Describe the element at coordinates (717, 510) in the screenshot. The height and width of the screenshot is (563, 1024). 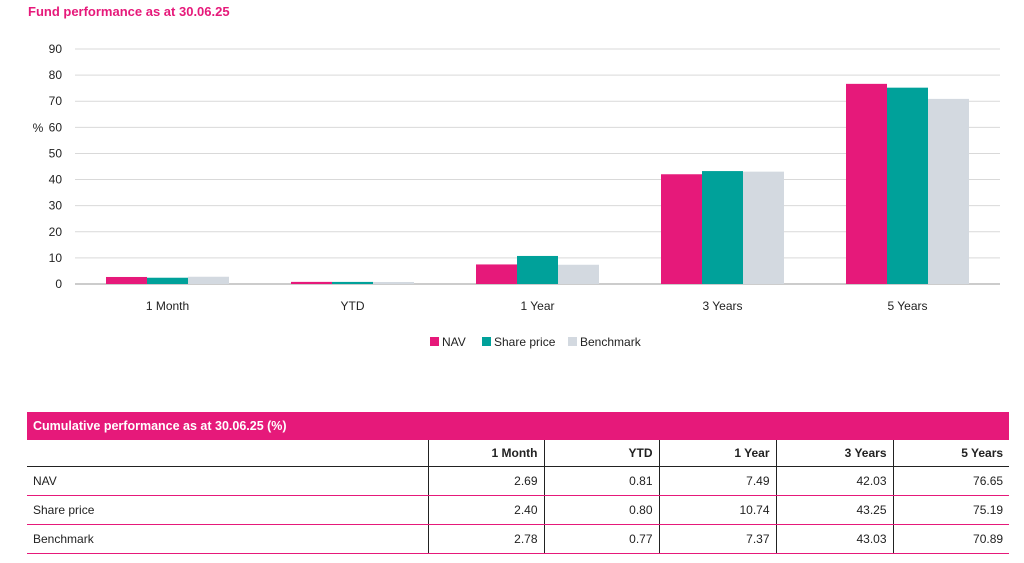
I see `table-cell: 10.74` at that location.